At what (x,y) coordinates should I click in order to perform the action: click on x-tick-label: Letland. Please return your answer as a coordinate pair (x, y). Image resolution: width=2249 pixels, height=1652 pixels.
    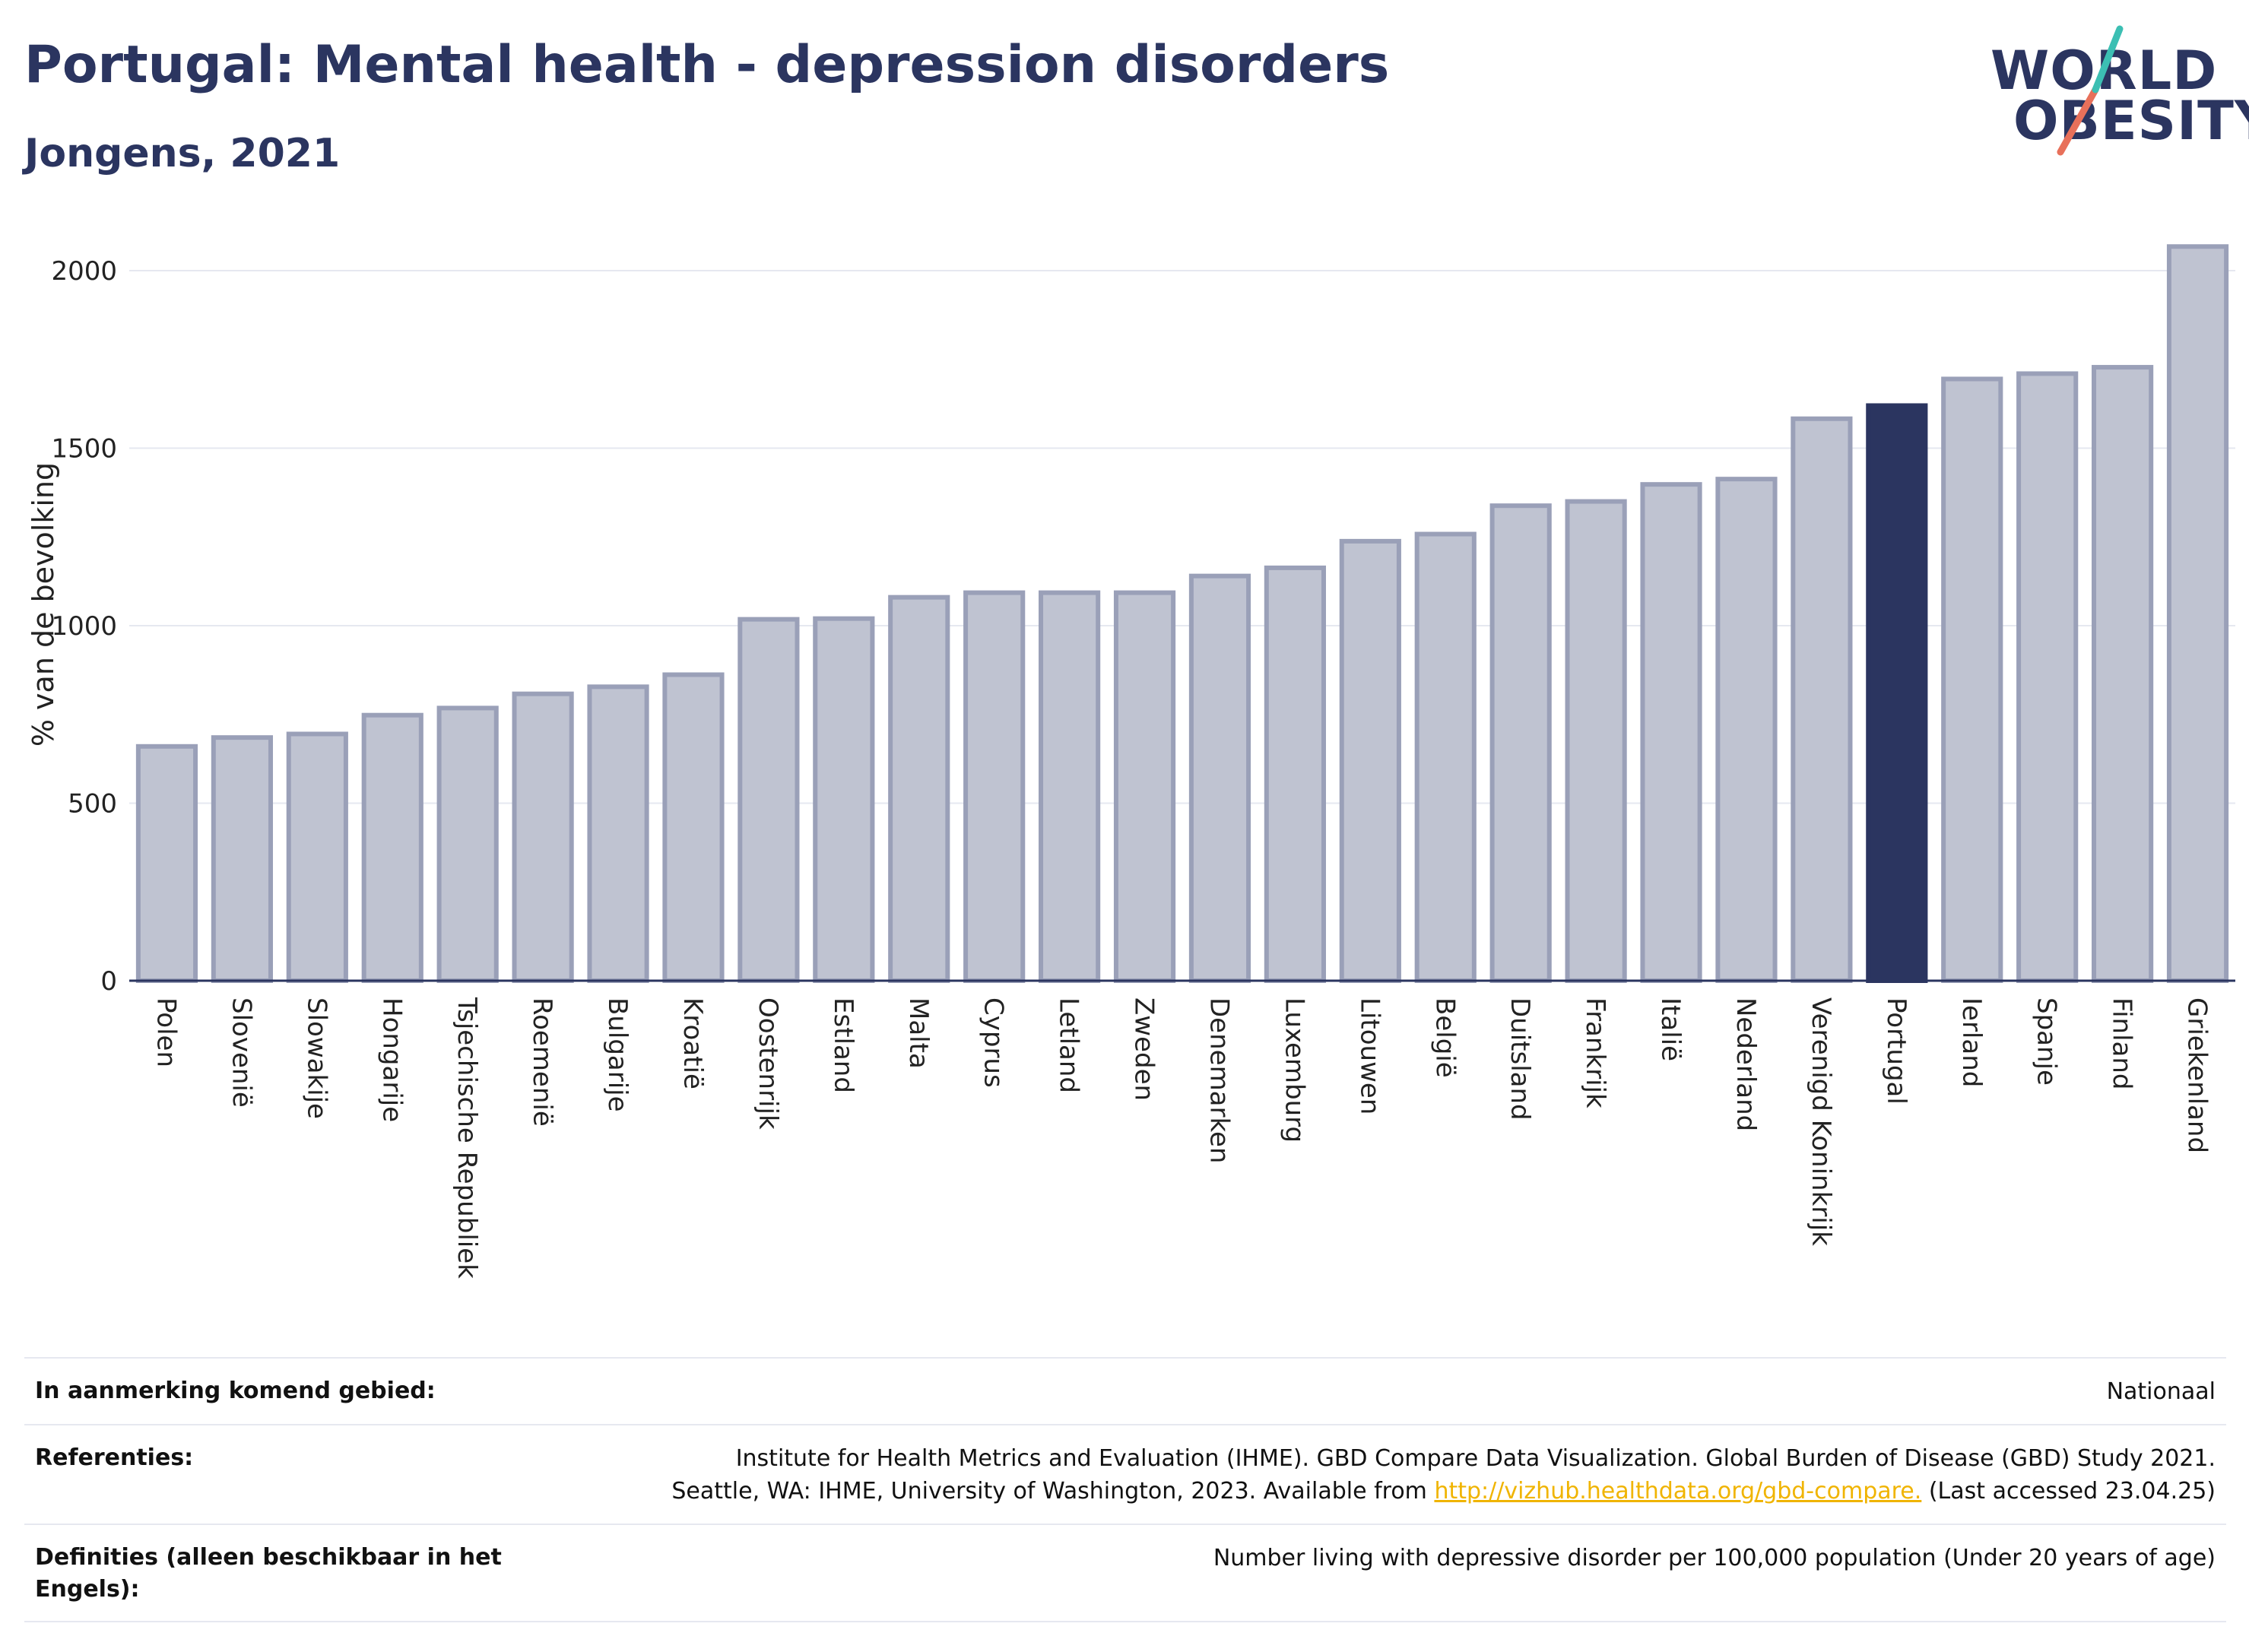
    Looking at the image, I should click on (1069, 1045).